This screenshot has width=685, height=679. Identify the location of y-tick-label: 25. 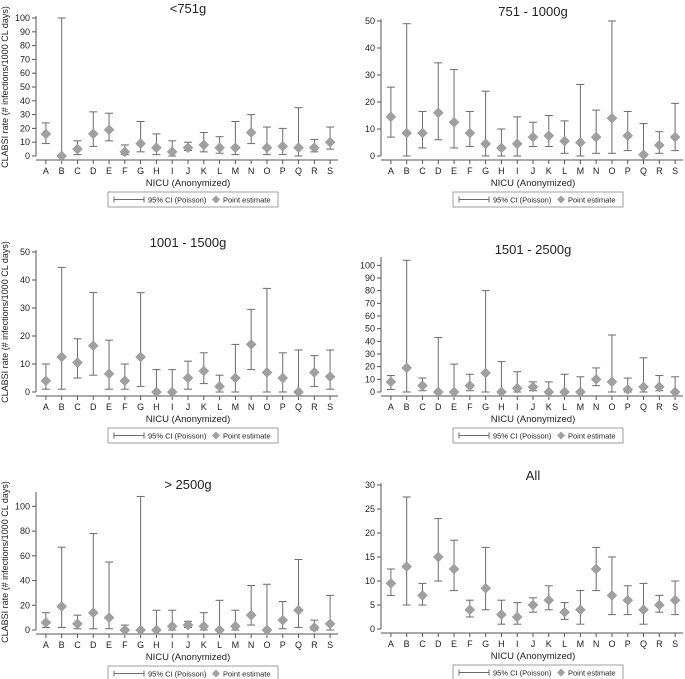
(370, 509).